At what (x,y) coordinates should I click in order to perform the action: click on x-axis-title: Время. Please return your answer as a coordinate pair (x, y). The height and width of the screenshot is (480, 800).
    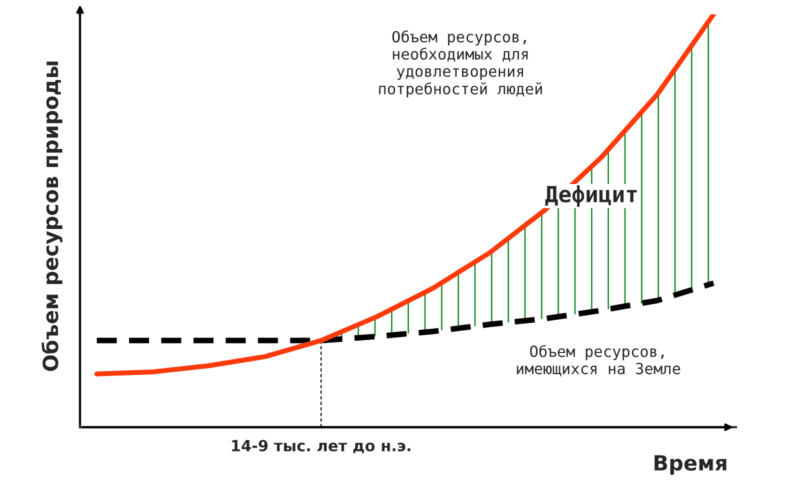
    Looking at the image, I should click on (690, 465).